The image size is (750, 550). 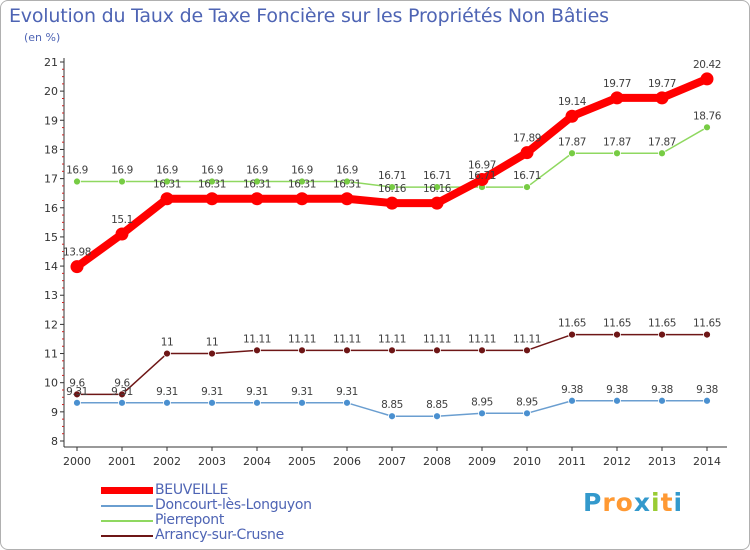 What do you see at coordinates (77, 383) in the screenshot?
I see `data-label: 9.6` at bounding box center [77, 383].